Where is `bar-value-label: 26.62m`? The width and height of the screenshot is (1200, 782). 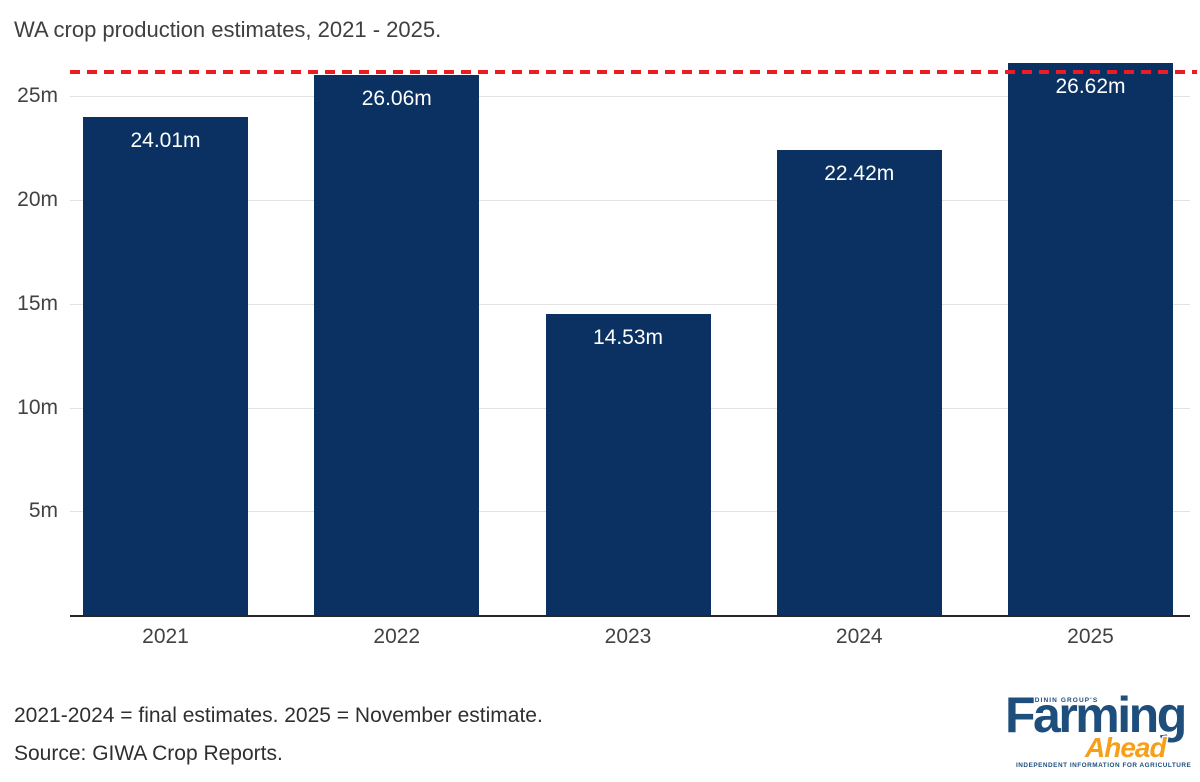 bar-value-label: 26.62m is located at coordinates (1090, 86).